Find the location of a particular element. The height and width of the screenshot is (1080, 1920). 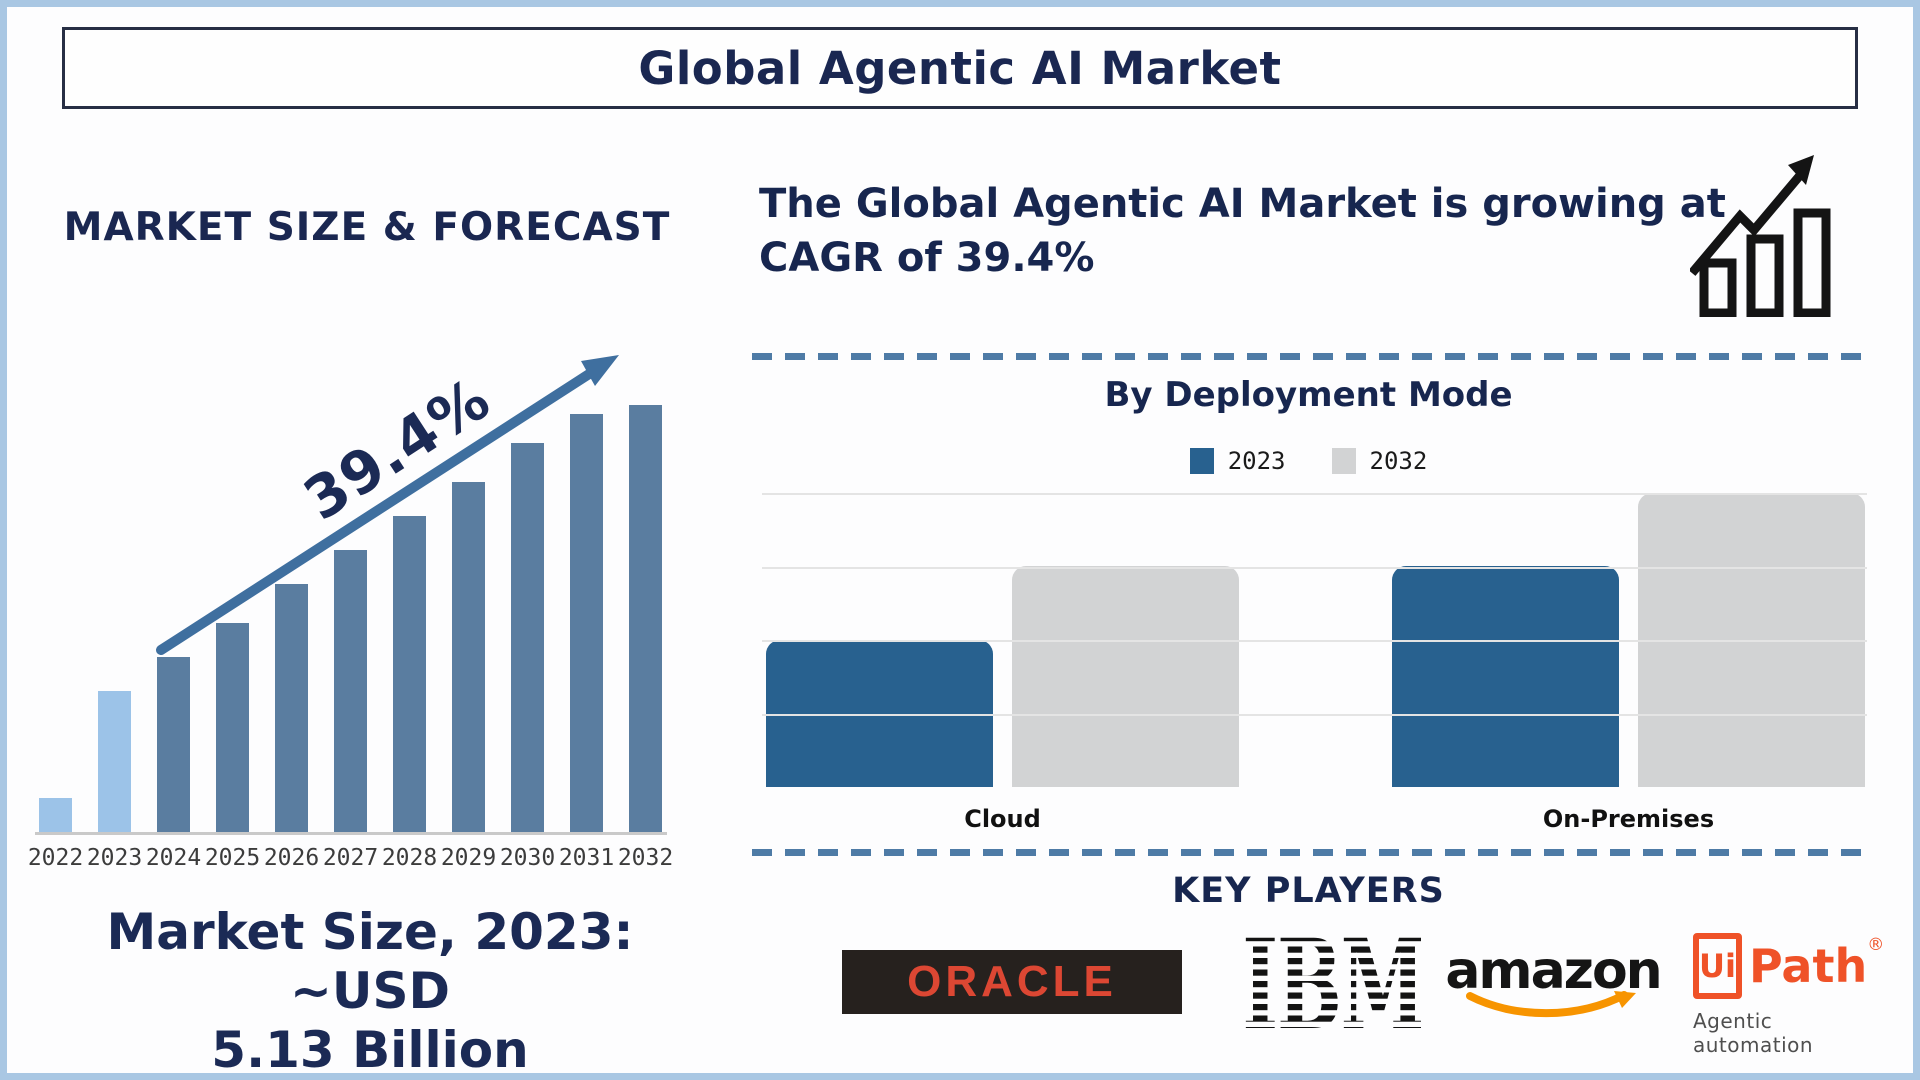

year-label-2032: 2032 is located at coordinates (645, 858).